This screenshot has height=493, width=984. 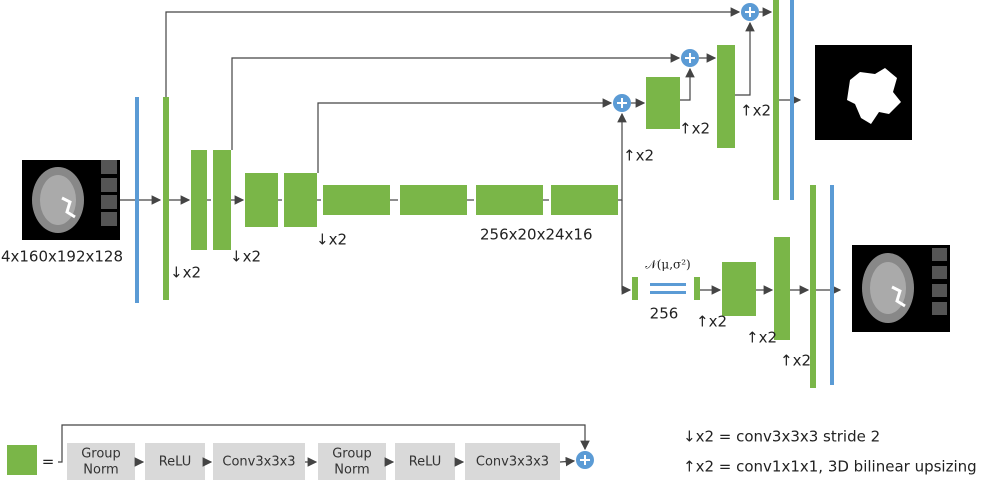 I want to click on distribution: 𝒩(μ,σ²), so click(x=667, y=265).